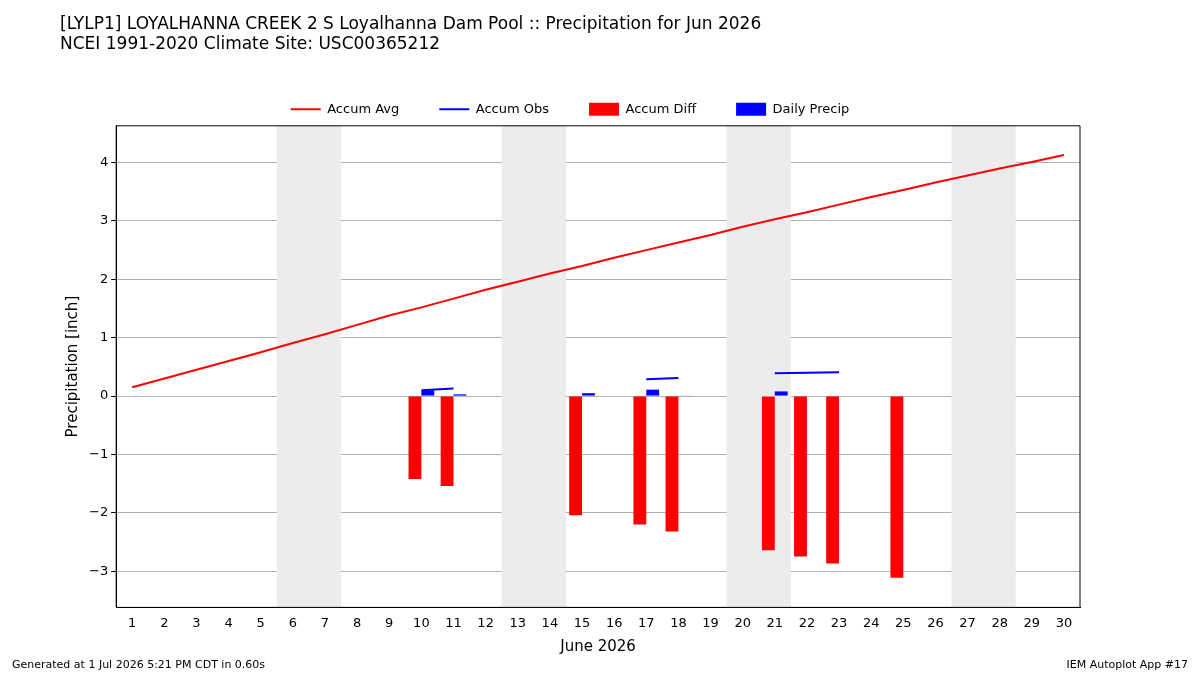 The width and height of the screenshot is (1200, 675). Describe the element at coordinates (98, 453) in the screenshot. I see `y-tick-label: −1` at that location.